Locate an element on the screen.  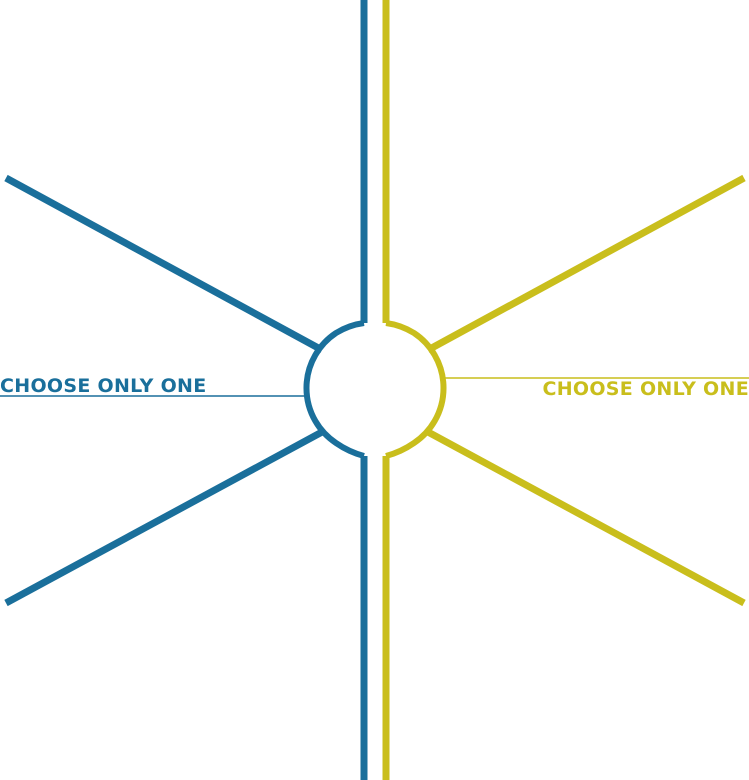
right-diagonal-upper is located at coordinates (586, 264).